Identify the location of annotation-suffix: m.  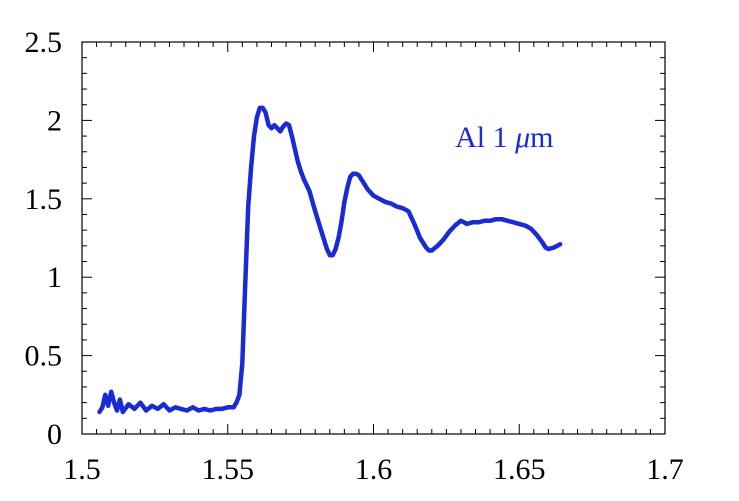
(541, 137).